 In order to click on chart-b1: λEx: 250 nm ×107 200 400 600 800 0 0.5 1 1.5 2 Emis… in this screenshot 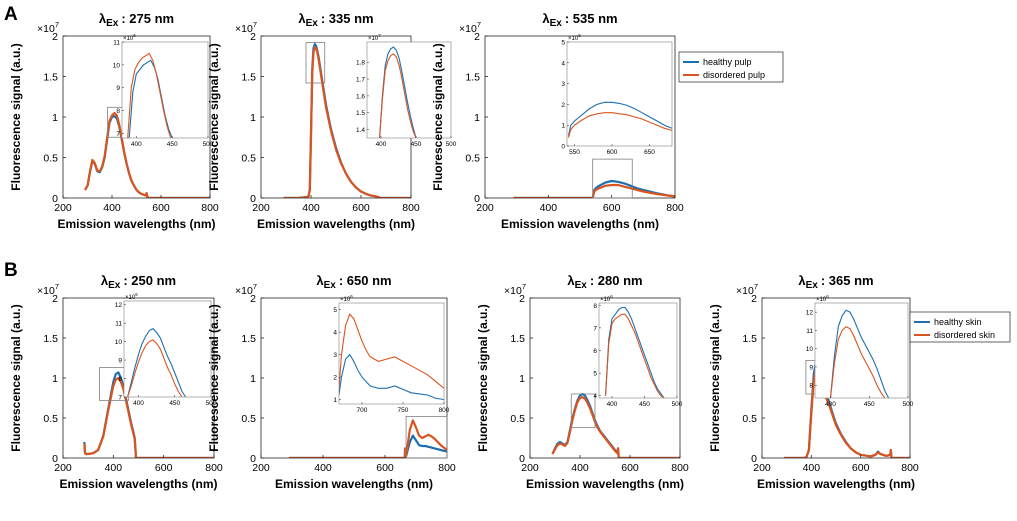, I will do `click(116, 382)`.